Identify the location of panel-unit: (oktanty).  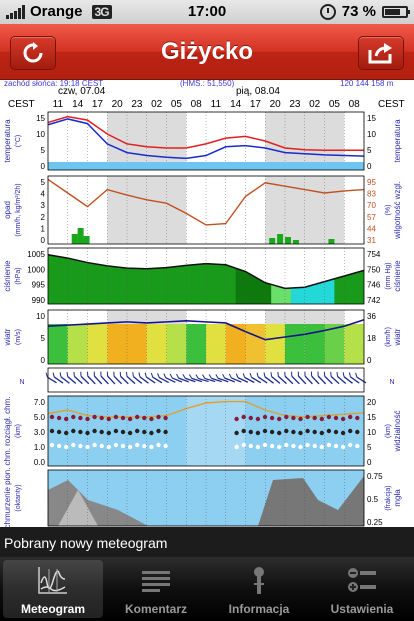
(18, 497).